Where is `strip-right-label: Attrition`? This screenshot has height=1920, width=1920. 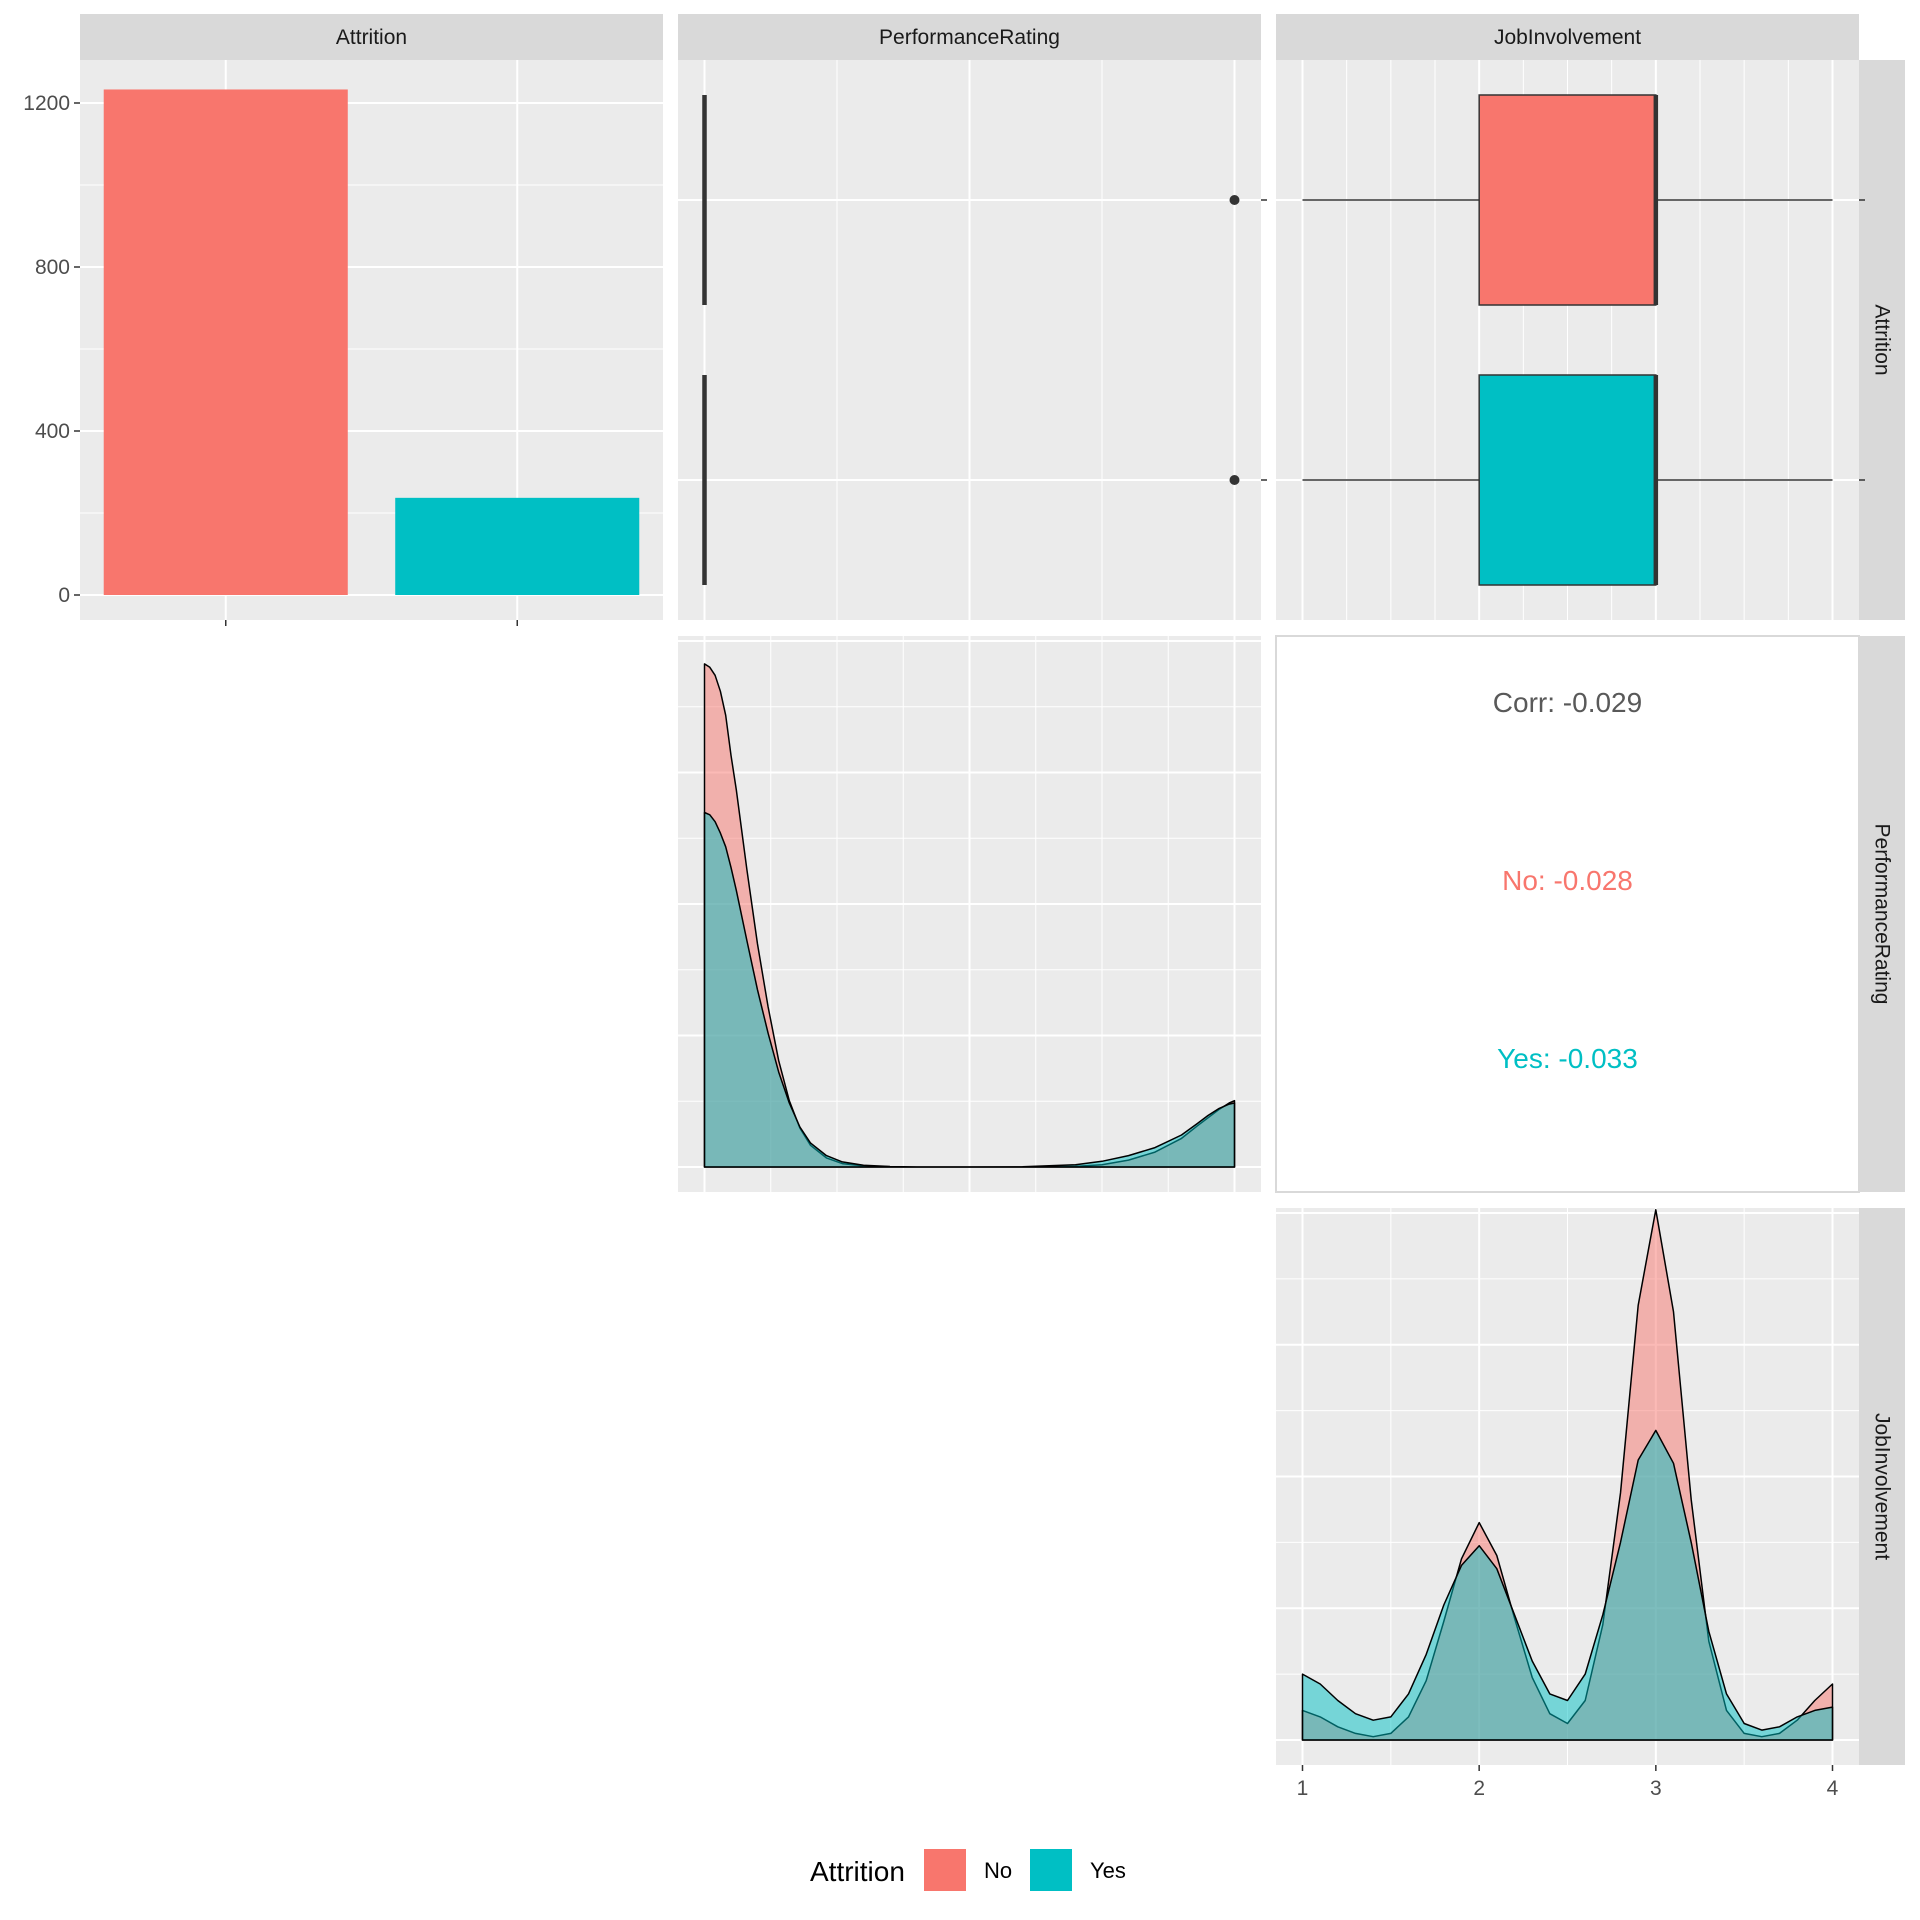
strip-right-label: Attrition is located at coordinates (1882, 339).